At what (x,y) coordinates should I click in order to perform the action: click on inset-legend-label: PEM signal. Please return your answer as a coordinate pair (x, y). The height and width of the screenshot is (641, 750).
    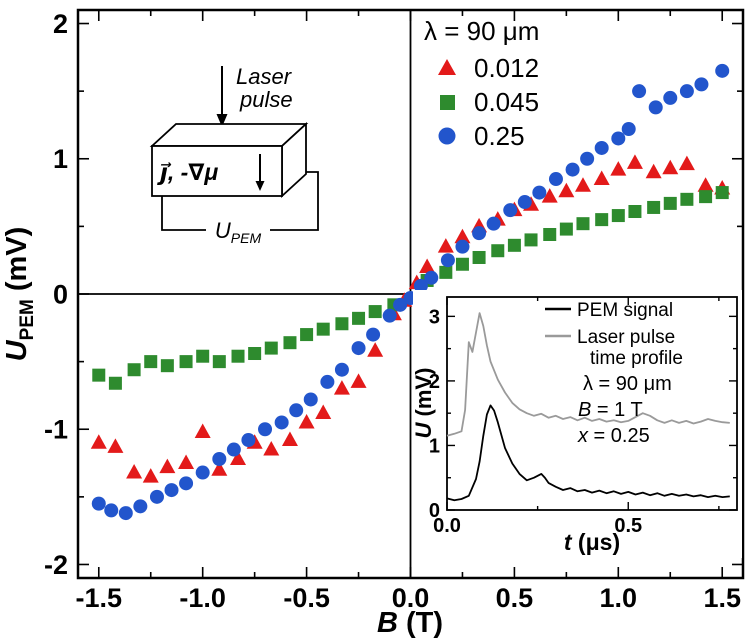
    Looking at the image, I should click on (625, 310).